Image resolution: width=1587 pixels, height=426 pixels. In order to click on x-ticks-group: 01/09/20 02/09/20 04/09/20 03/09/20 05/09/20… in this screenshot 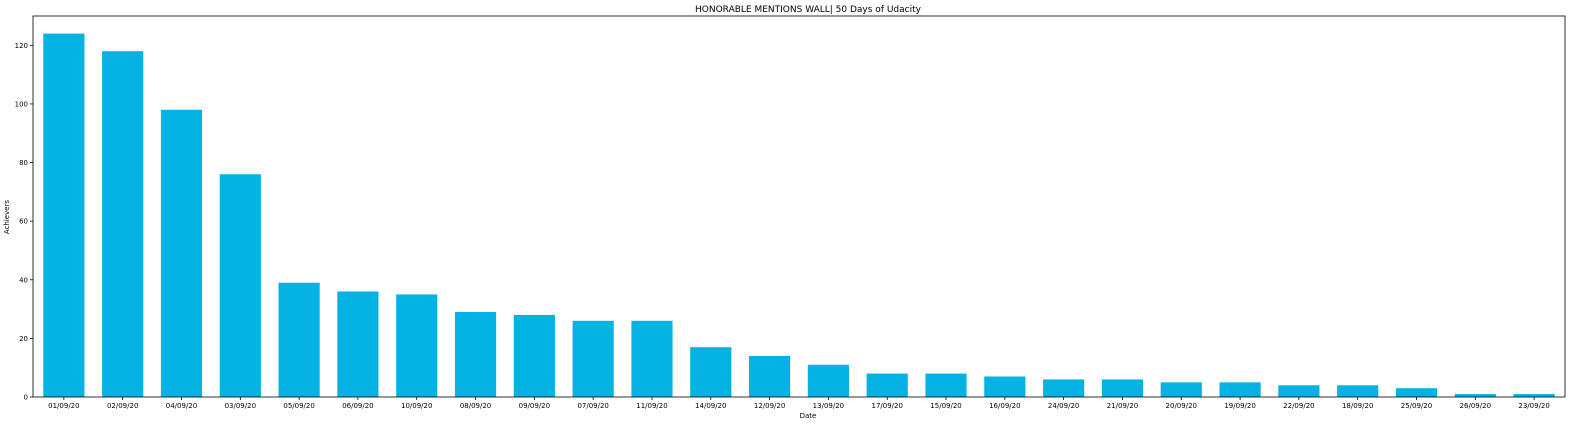, I will do `click(799, 403)`.